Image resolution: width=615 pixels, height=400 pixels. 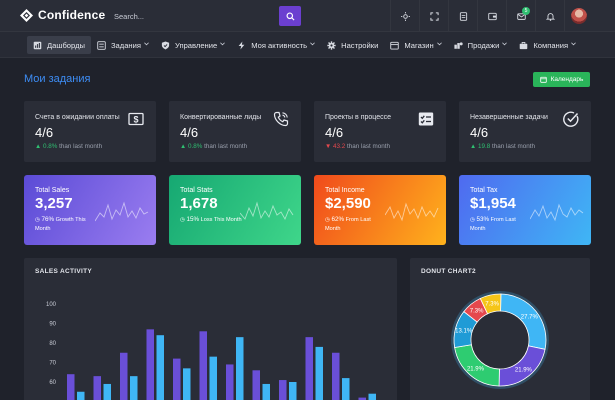 I want to click on donut-glow, so click(x=500, y=340).